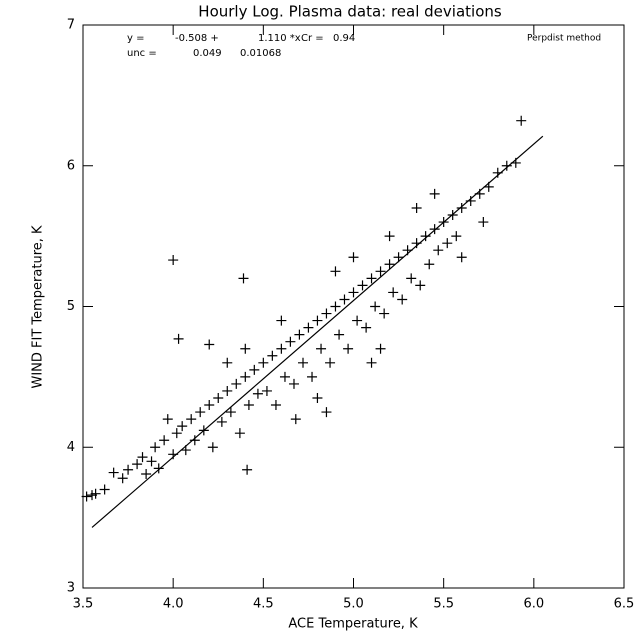 This screenshot has height=644, width=640. Describe the element at coordinates (312, 38) in the screenshot. I see `annotation: Cr =` at that location.